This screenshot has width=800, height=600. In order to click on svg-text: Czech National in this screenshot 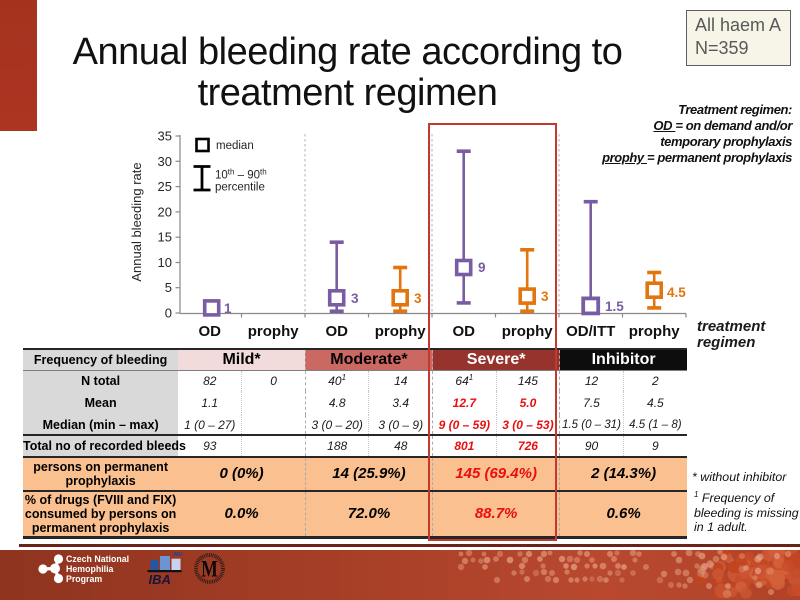, I will do `click(97, 559)`.